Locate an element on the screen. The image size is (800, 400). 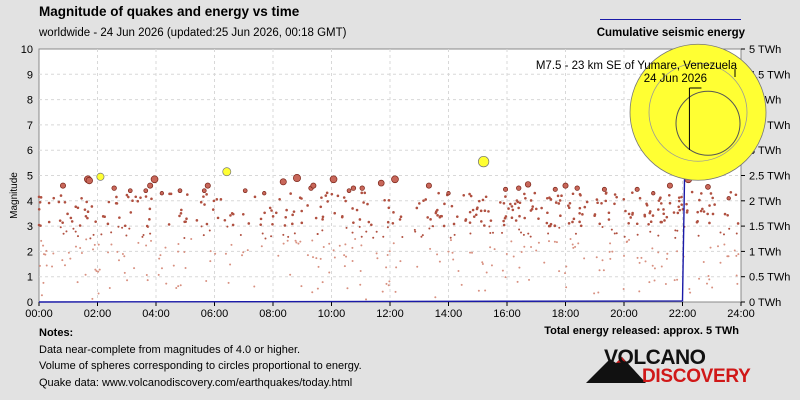
logo-text-volcano: VOLCANO is located at coordinates (655, 357).